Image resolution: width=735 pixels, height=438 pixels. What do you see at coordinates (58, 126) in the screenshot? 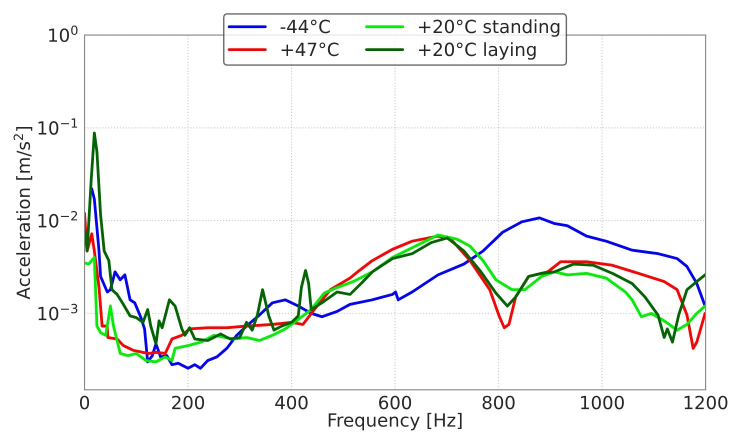
I see `y-tick-label: 10$^{−1}$` at bounding box center [58, 126].